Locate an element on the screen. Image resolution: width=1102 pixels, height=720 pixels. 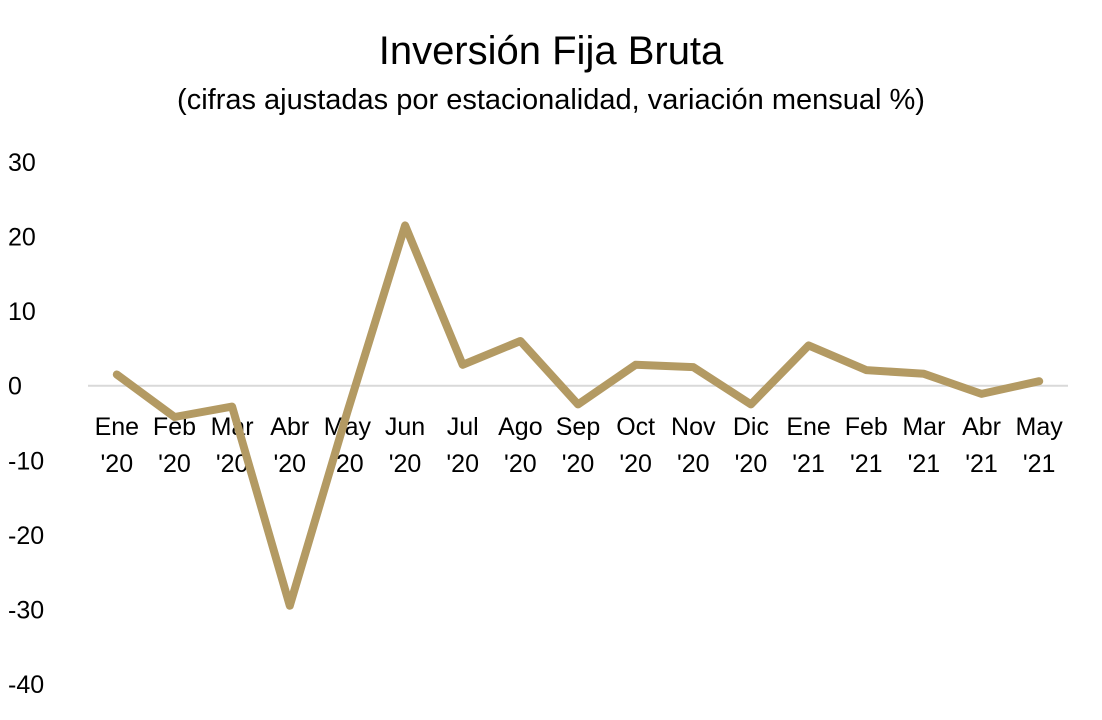
y-tick-label: -20 is located at coordinates (26, 536).